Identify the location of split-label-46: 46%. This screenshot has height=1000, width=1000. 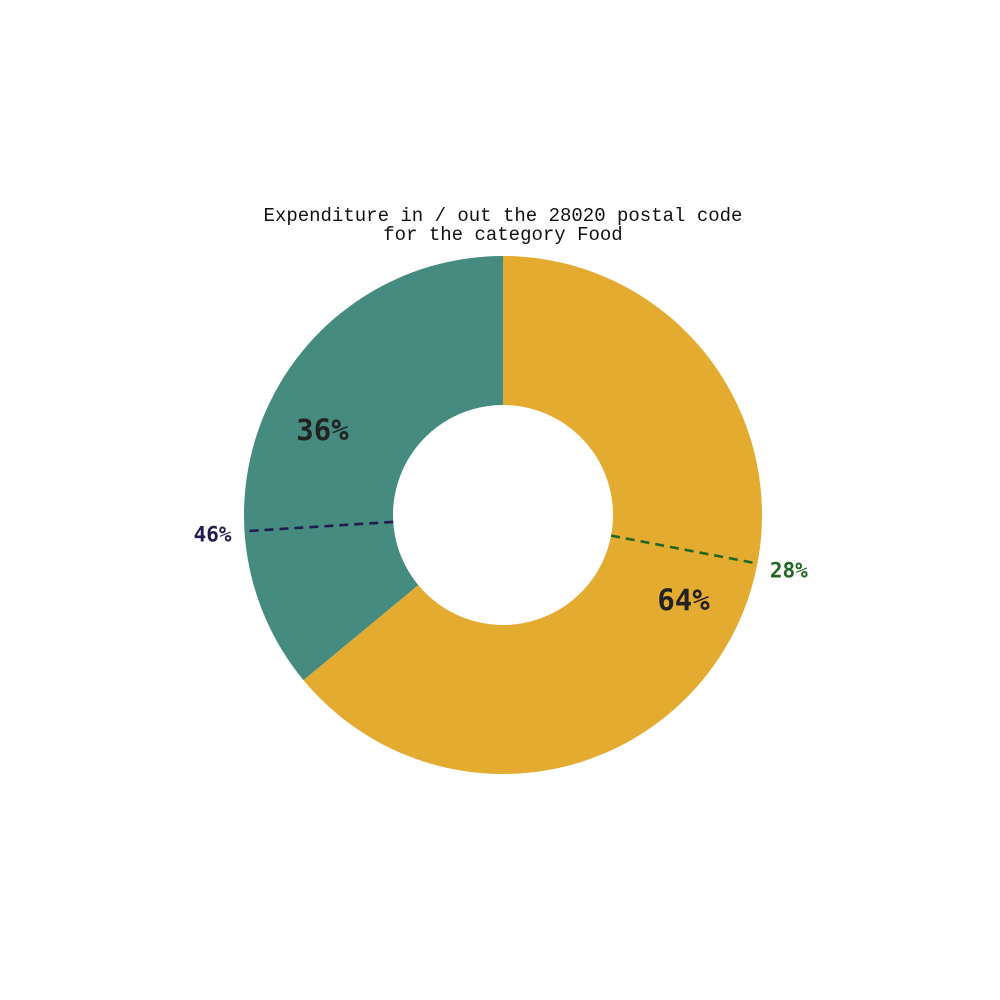
(213, 534).